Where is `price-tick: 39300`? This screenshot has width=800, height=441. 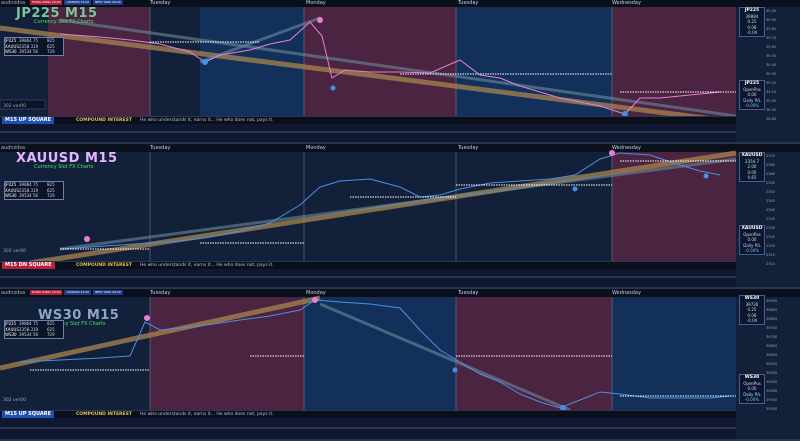
price-tick: 39300 is located at coordinates (772, 409).